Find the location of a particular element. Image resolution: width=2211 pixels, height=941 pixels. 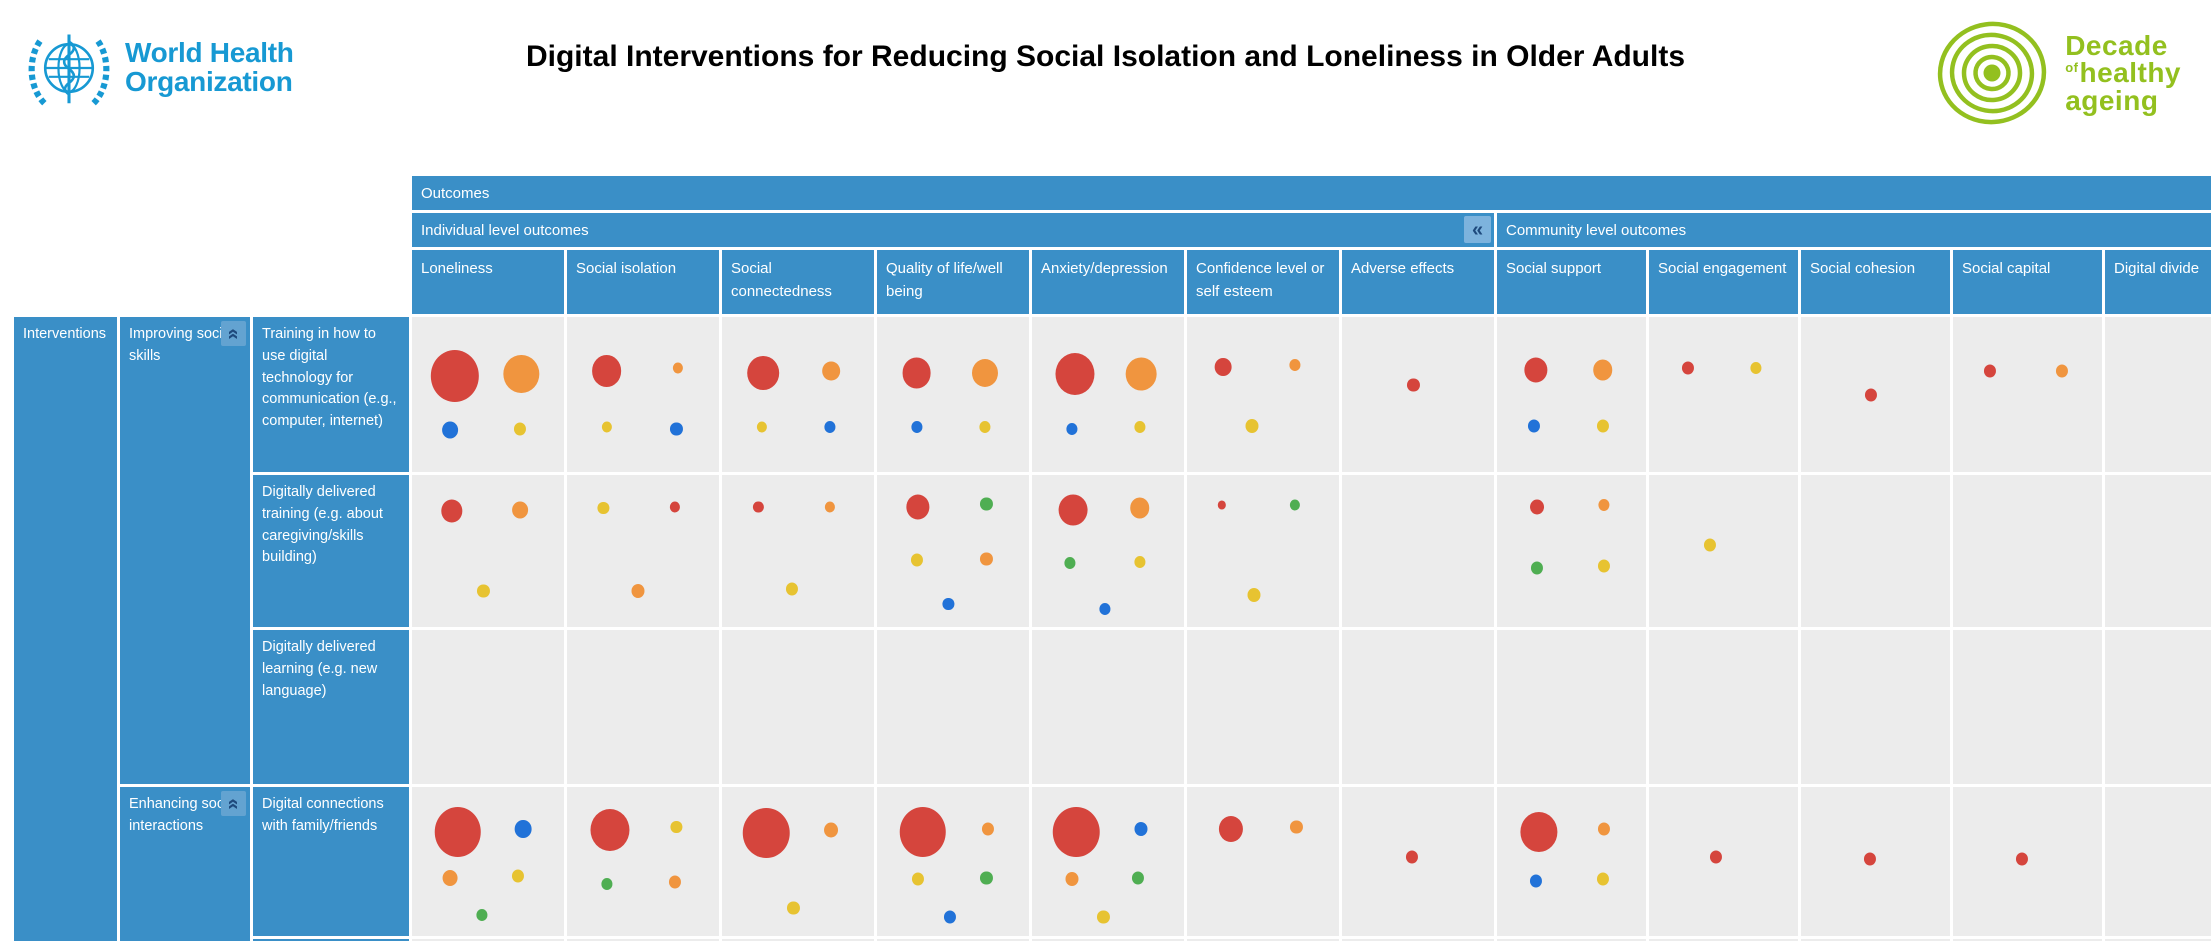

cell-r4-c4 is located at coordinates (1108, 940).